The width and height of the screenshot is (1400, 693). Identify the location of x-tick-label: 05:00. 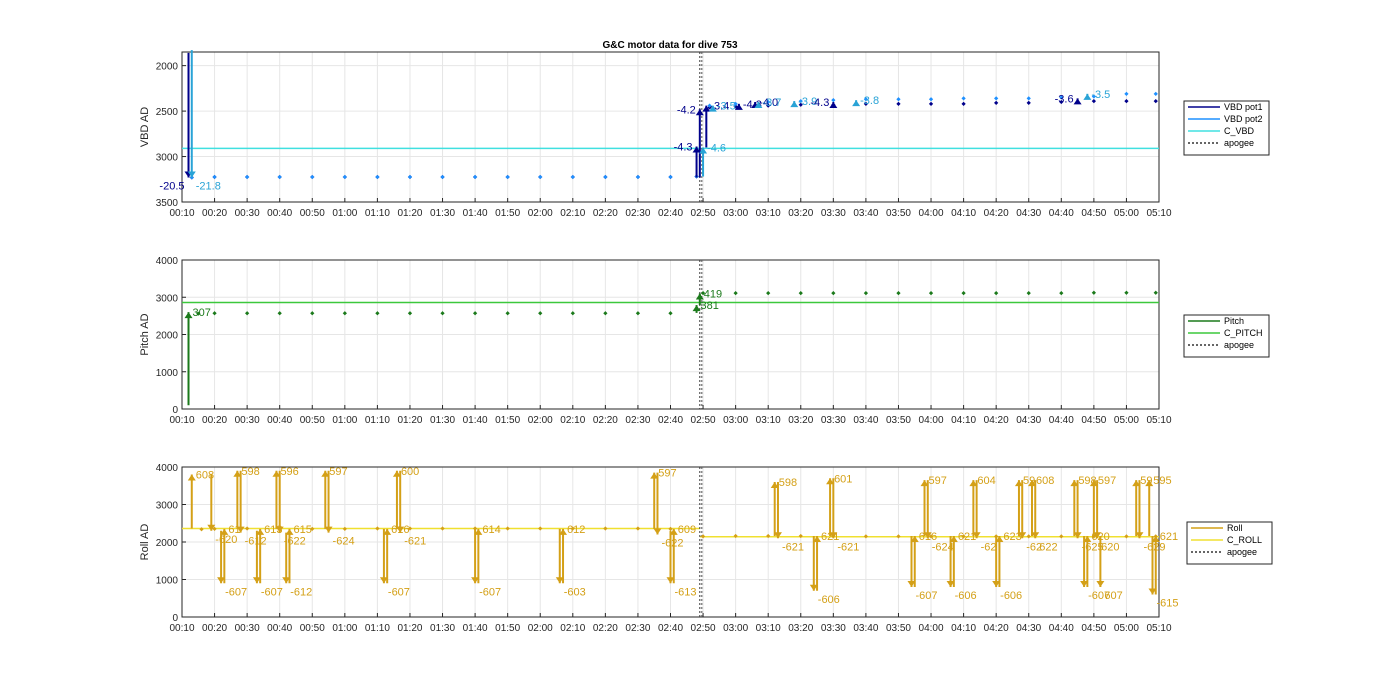
(1126, 420).